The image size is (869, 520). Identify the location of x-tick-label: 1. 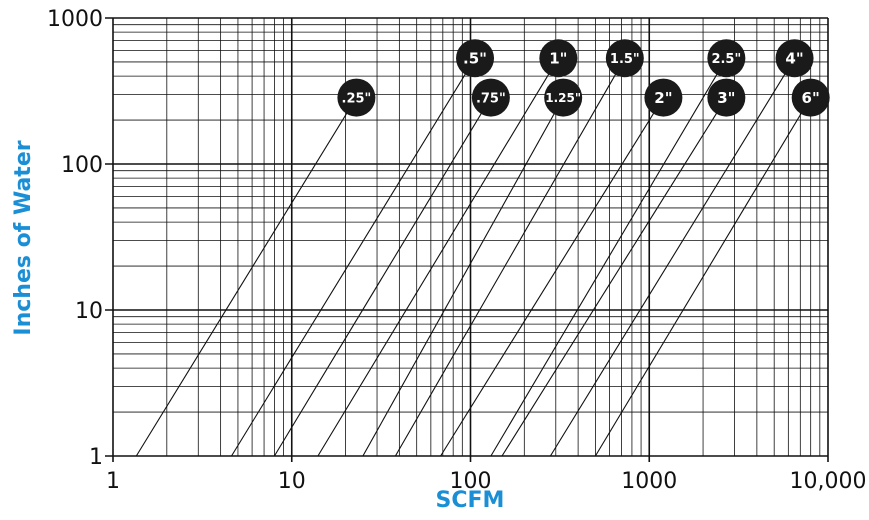
(113, 481).